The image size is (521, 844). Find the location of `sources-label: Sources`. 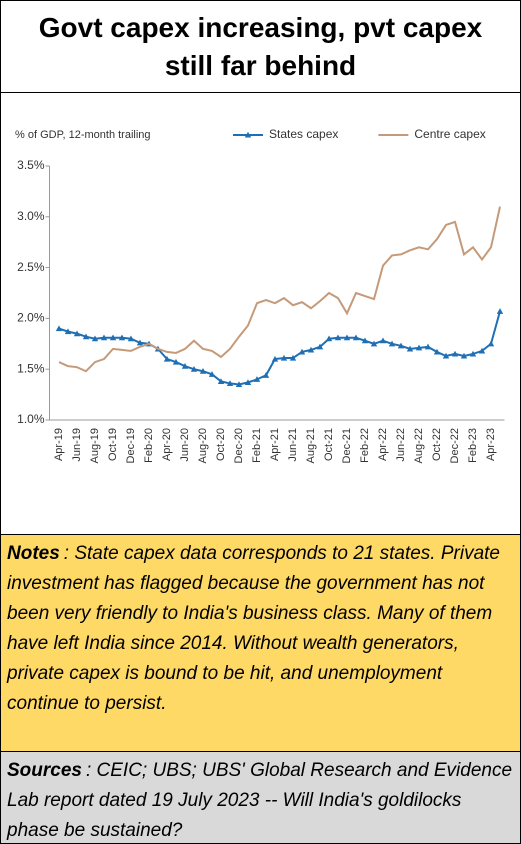

sources-label: Sources is located at coordinates (44, 770).